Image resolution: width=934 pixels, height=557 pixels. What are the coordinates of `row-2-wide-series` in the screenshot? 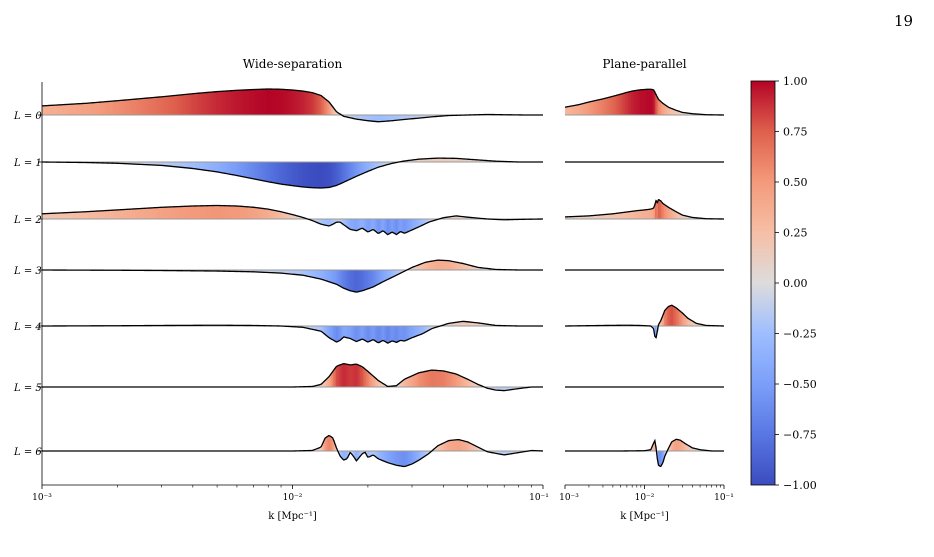 It's located at (292, 220).